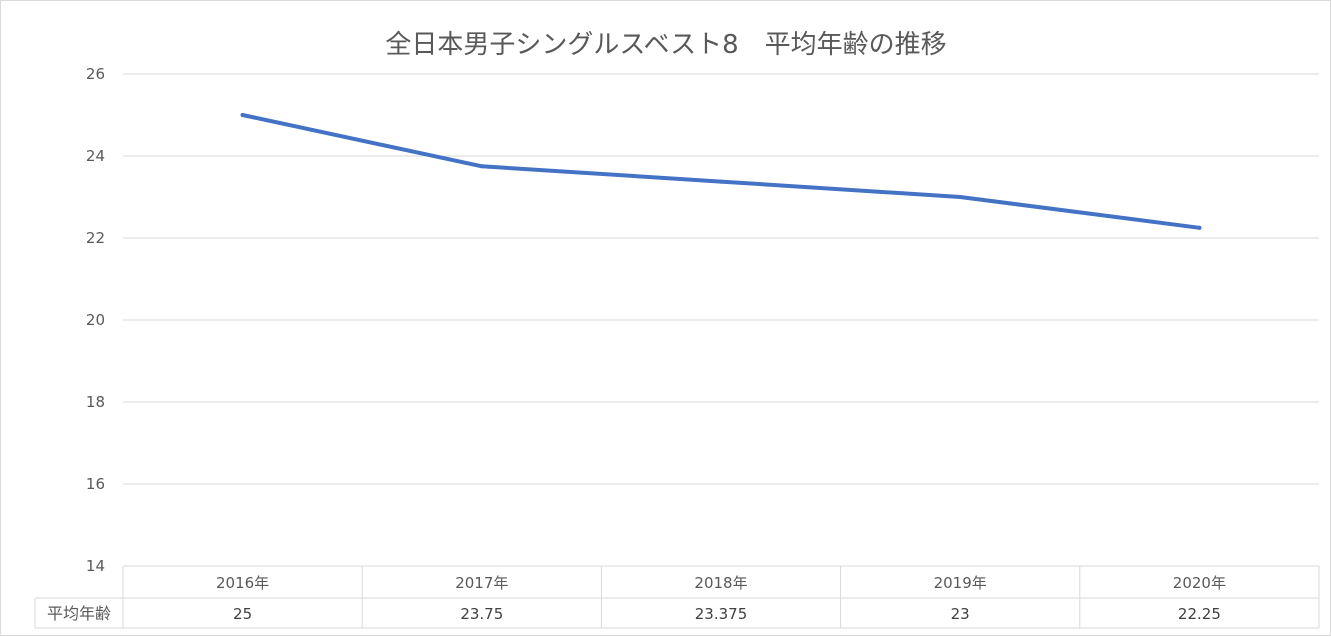 The height and width of the screenshot is (637, 1331). I want to click on y-tick-label: 24, so click(95, 156).